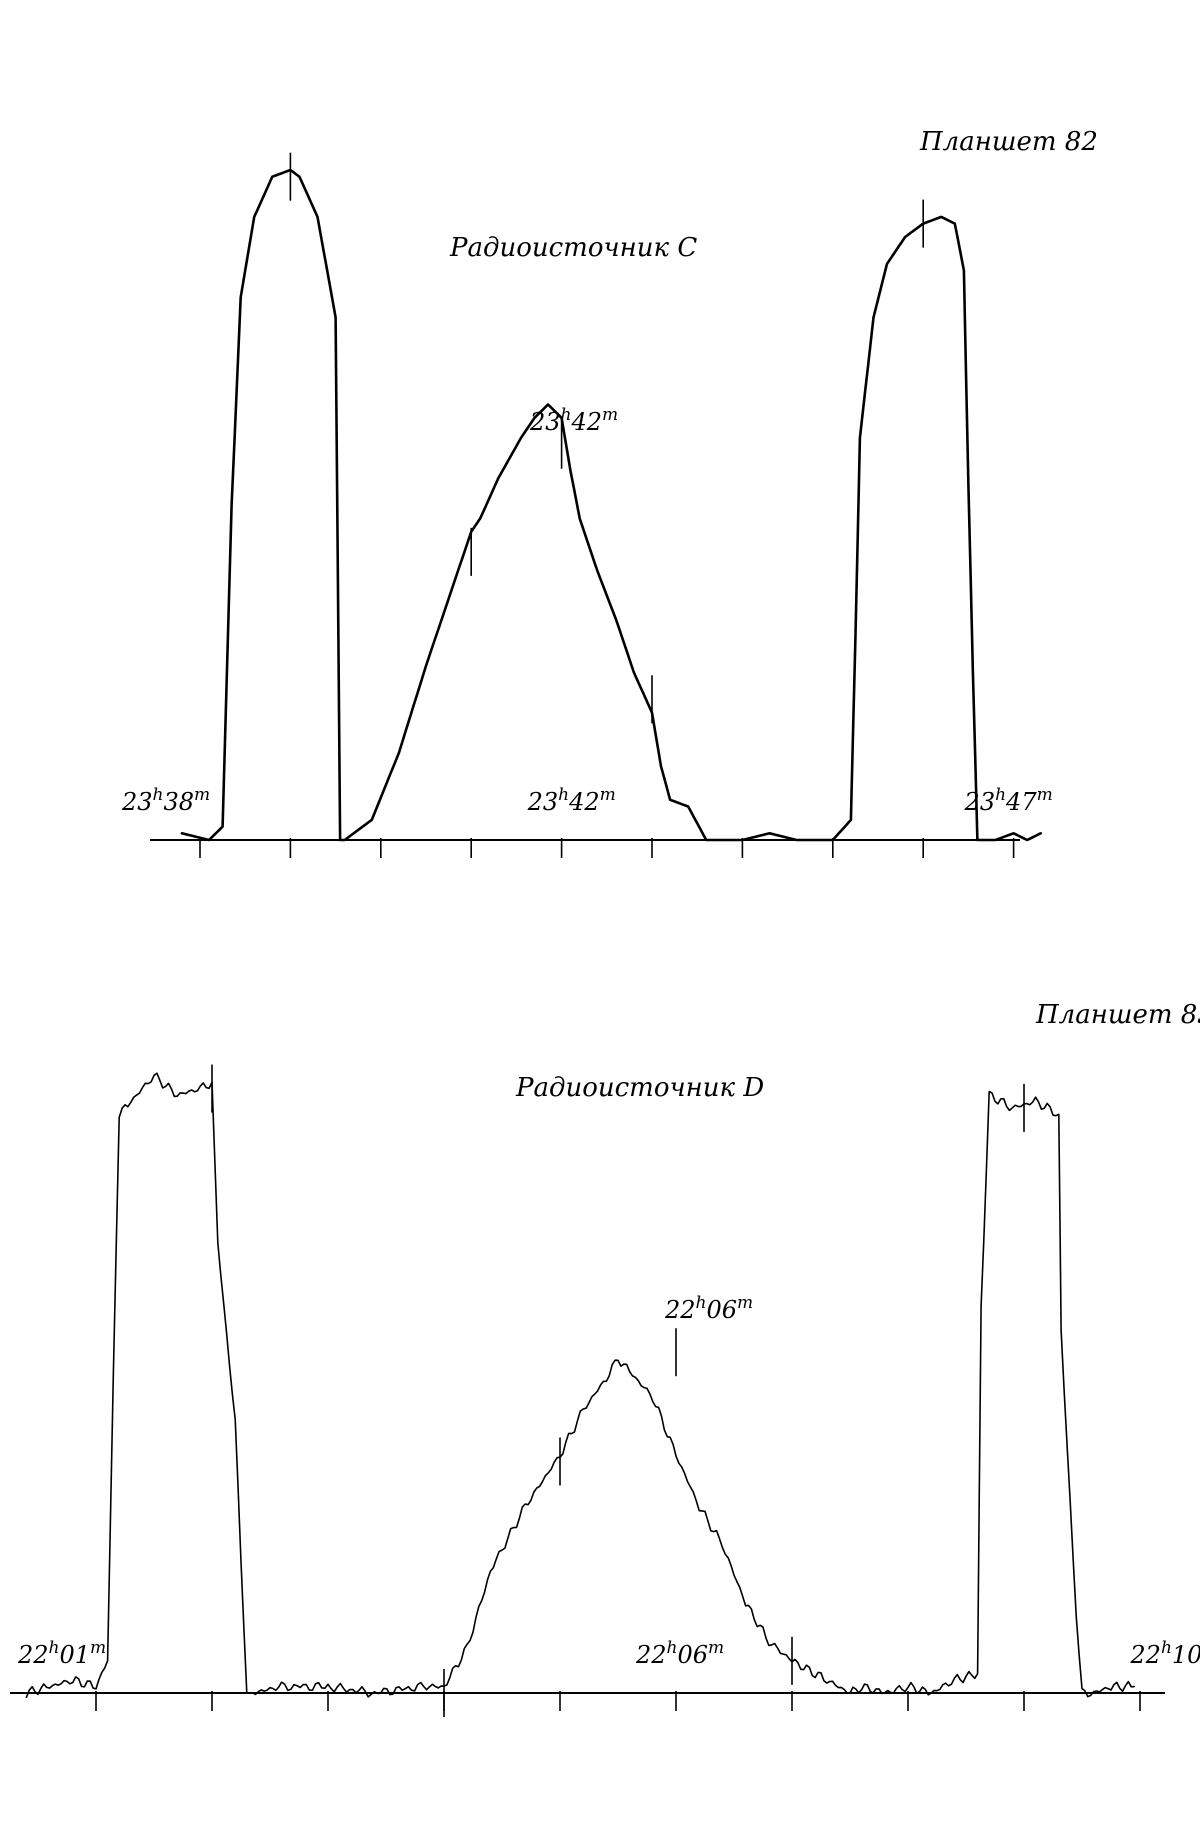  What do you see at coordinates (679, 1653) in the screenshot?
I see `time-label: 22h06m` at bounding box center [679, 1653].